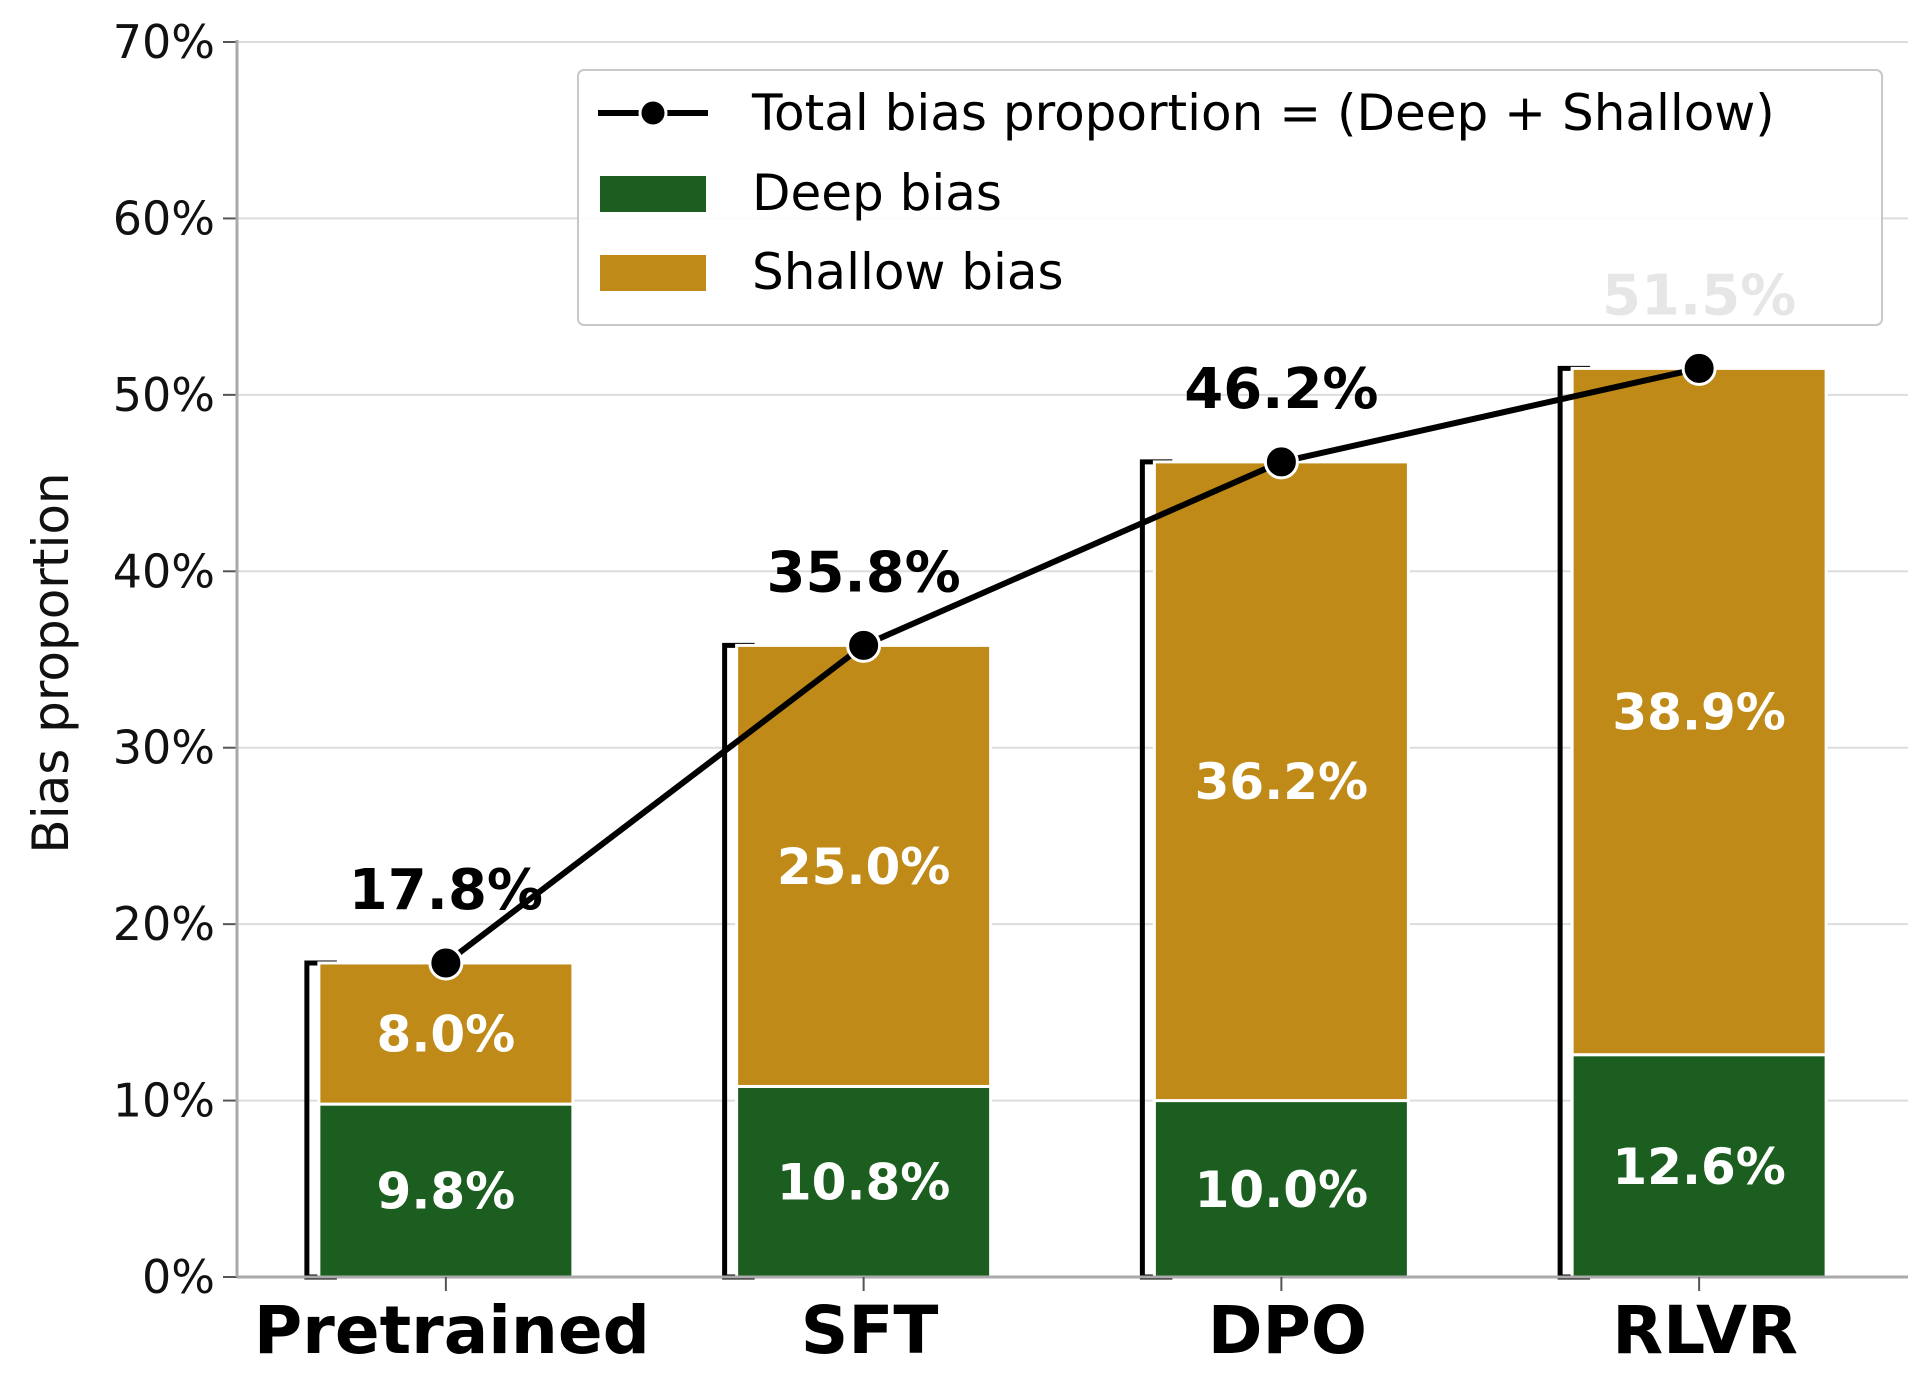  I want to click on legend-label-deep: Deep bias, so click(877, 193).